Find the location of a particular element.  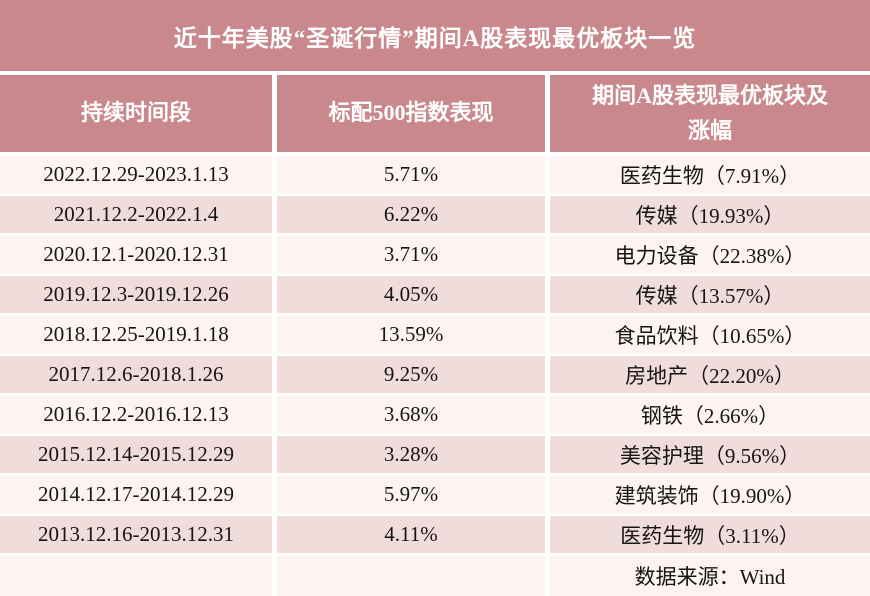

best-sector-cell: 食品饮料（10.65%） is located at coordinates (710, 336).